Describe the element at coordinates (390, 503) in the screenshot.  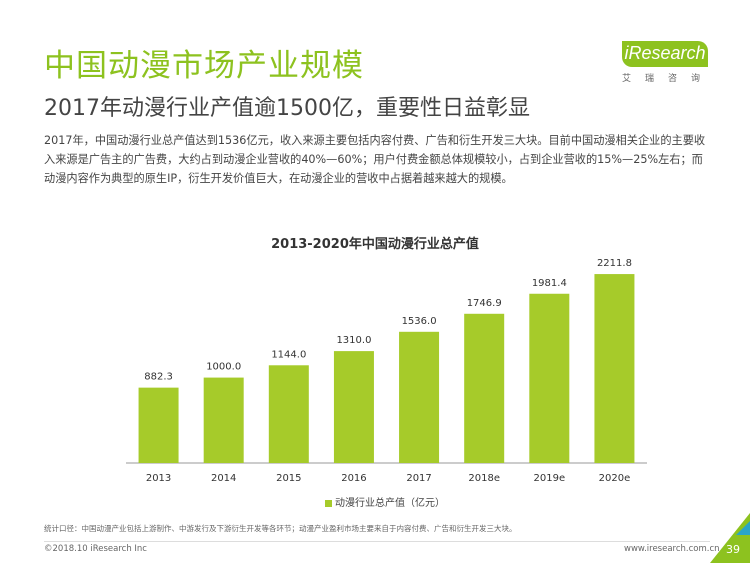
I see `legend-label: 动漫行业总产值（亿元）` at that location.